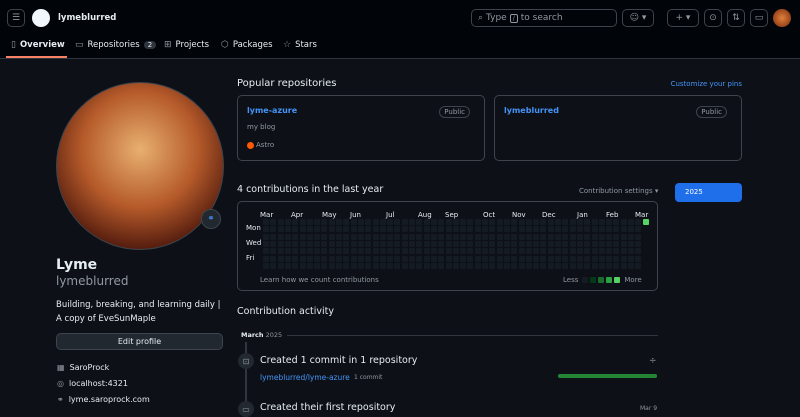 The height and width of the screenshot is (417, 800). Describe the element at coordinates (653, 361) in the screenshot. I see `collapse-toggle-icon: ÷` at that location.